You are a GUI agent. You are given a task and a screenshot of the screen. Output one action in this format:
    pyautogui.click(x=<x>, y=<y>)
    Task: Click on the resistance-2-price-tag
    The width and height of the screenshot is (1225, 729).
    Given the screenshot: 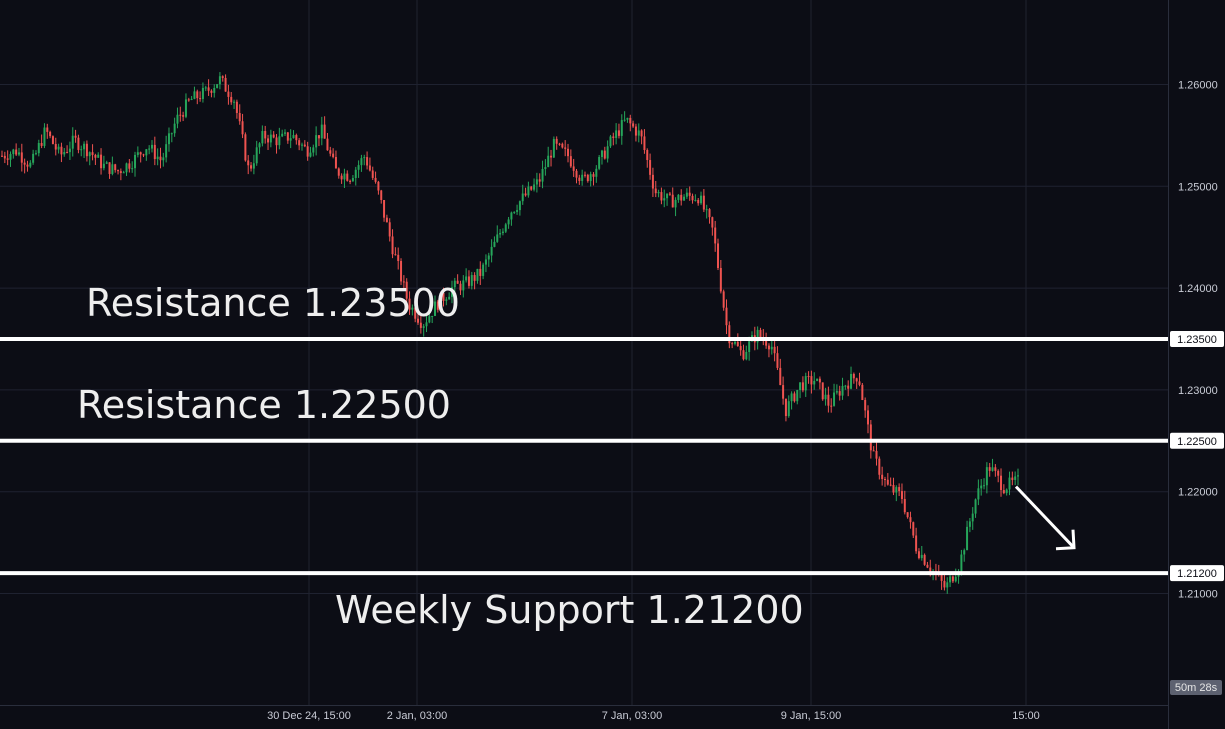 What is the action you would take?
    pyautogui.click(x=1197, y=440)
    